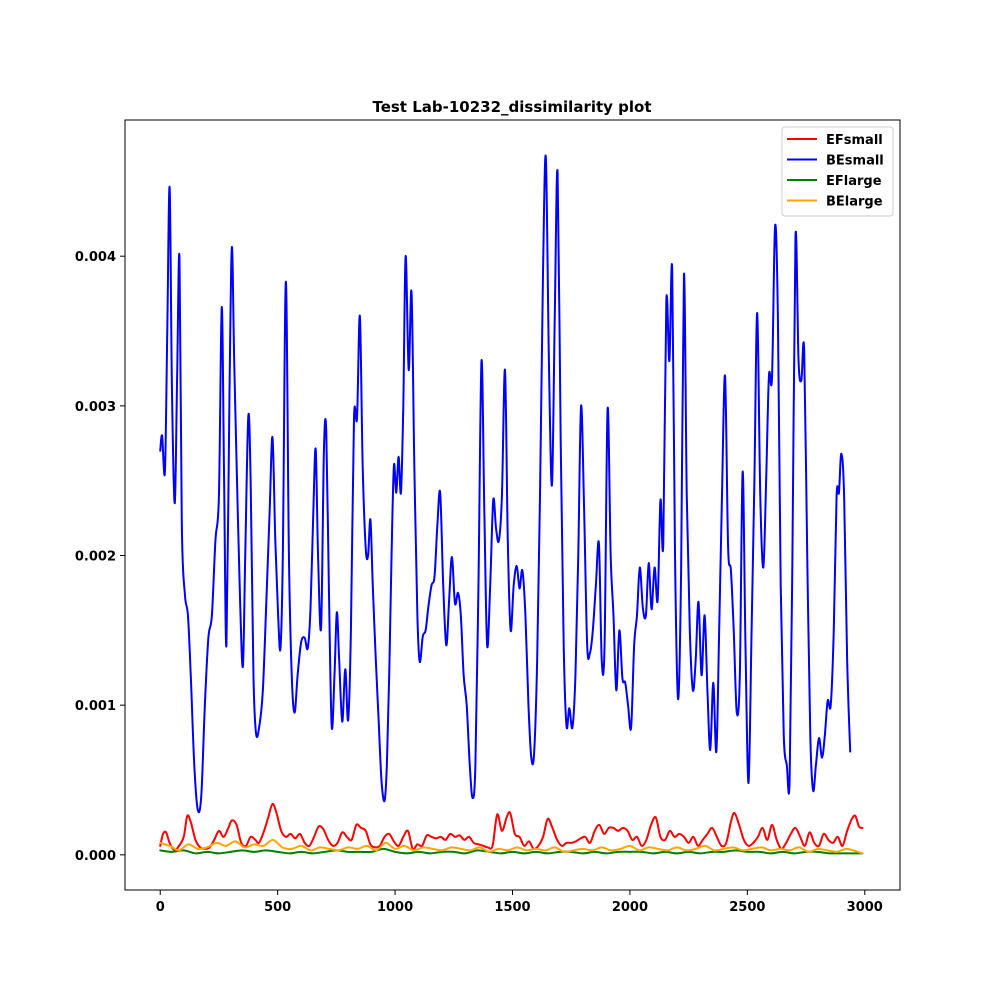 Image resolution: width=1000 pixels, height=1004 pixels. I want to click on x-tick-label: 2500, so click(747, 907).